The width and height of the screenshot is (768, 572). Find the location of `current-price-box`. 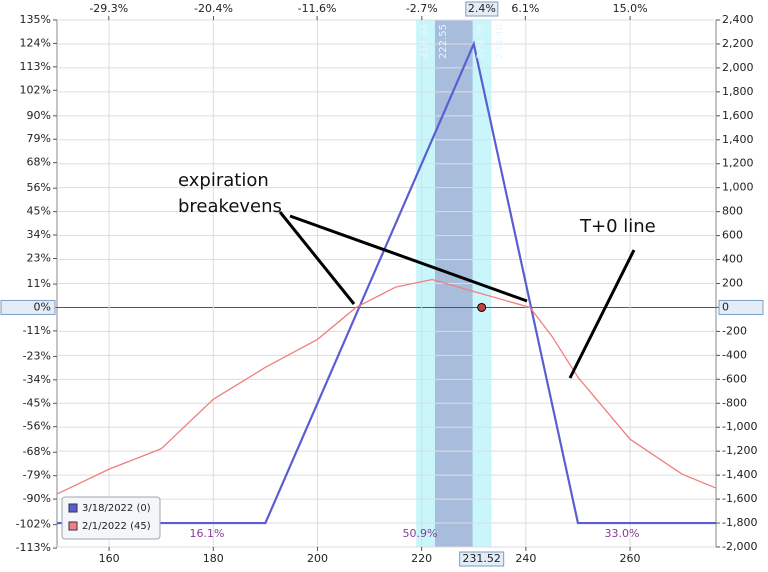

current-price-box is located at coordinates (482, 559).